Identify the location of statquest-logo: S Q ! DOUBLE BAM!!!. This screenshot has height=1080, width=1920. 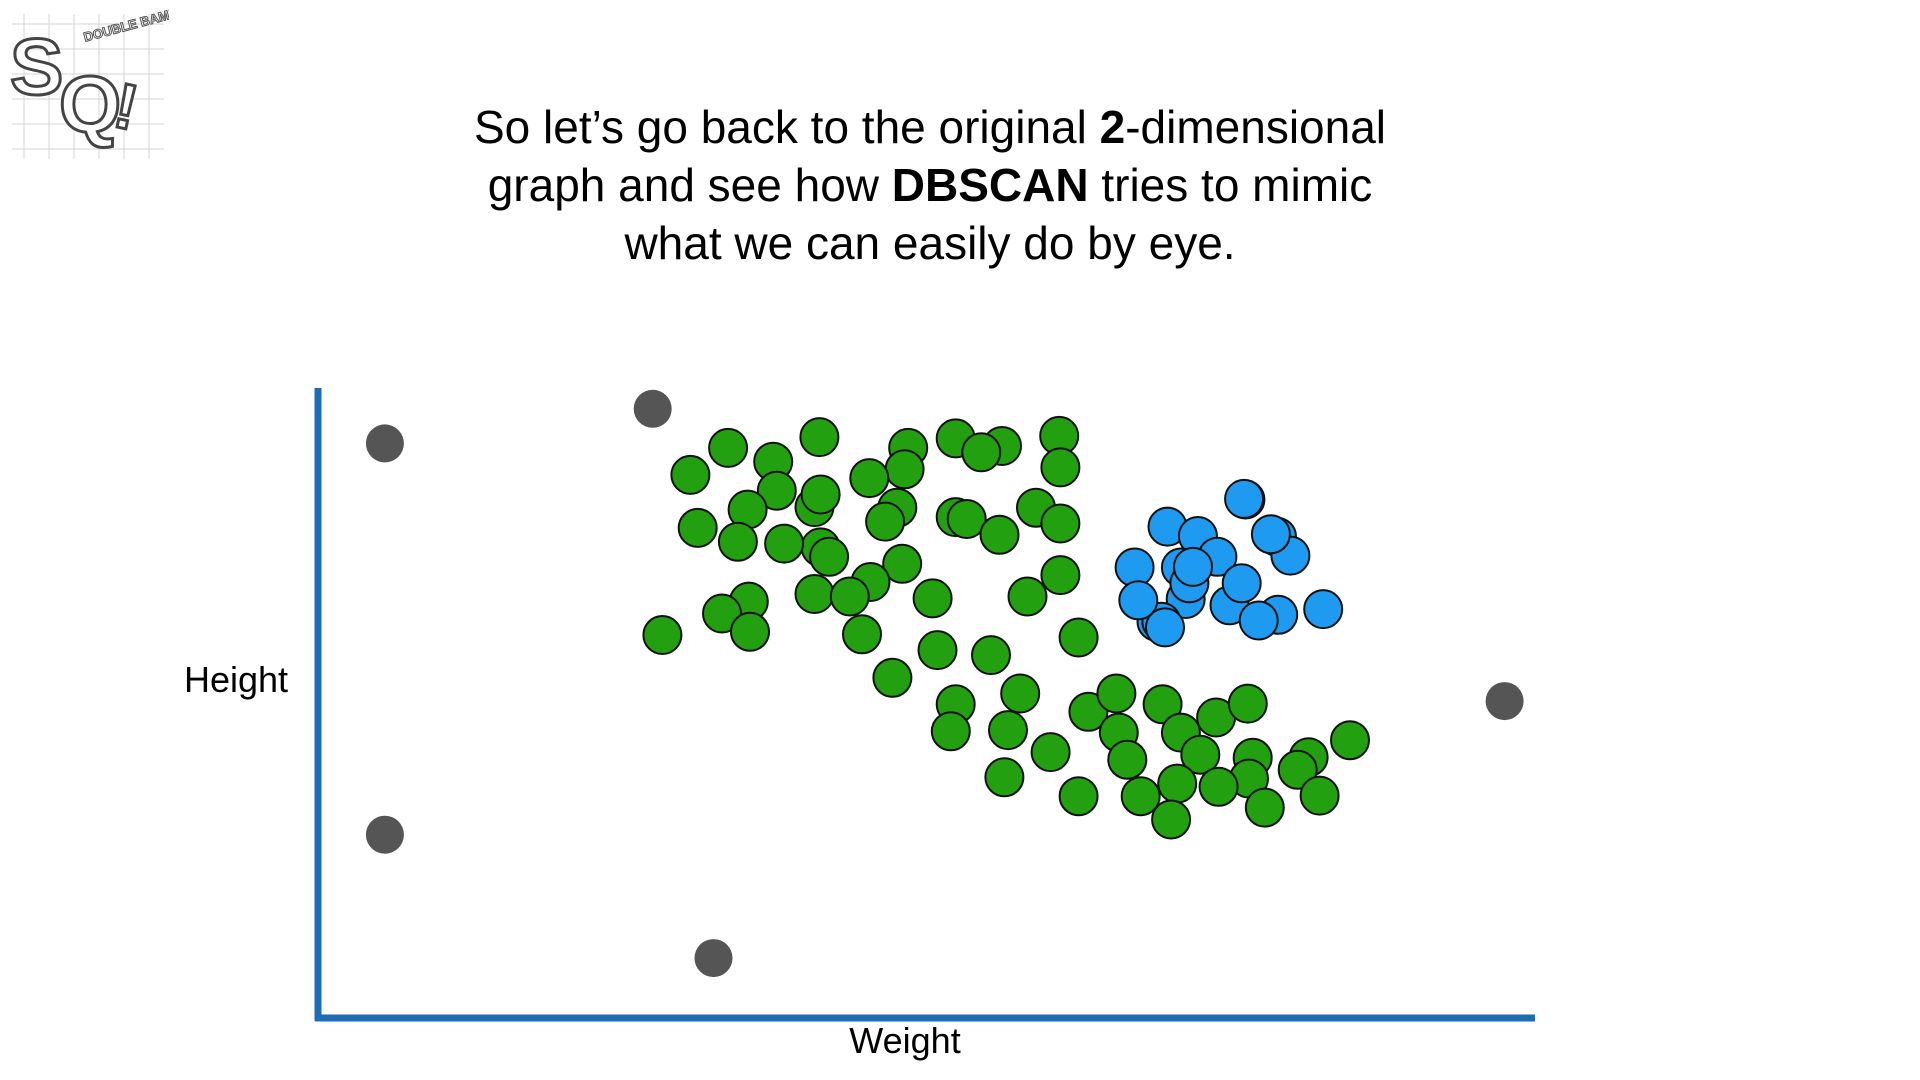
(94, 84).